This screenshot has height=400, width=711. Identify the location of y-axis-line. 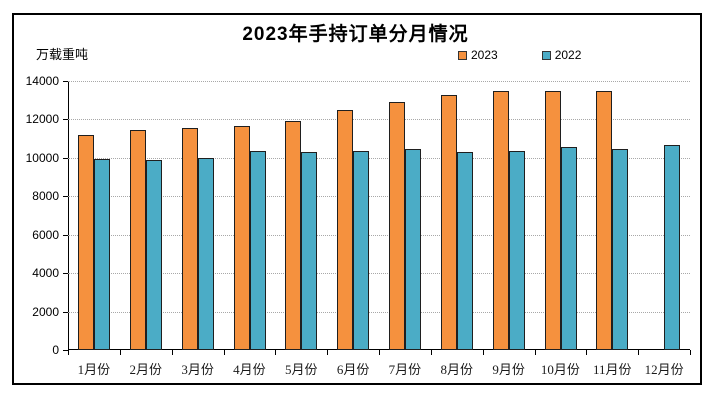
(68, 215).